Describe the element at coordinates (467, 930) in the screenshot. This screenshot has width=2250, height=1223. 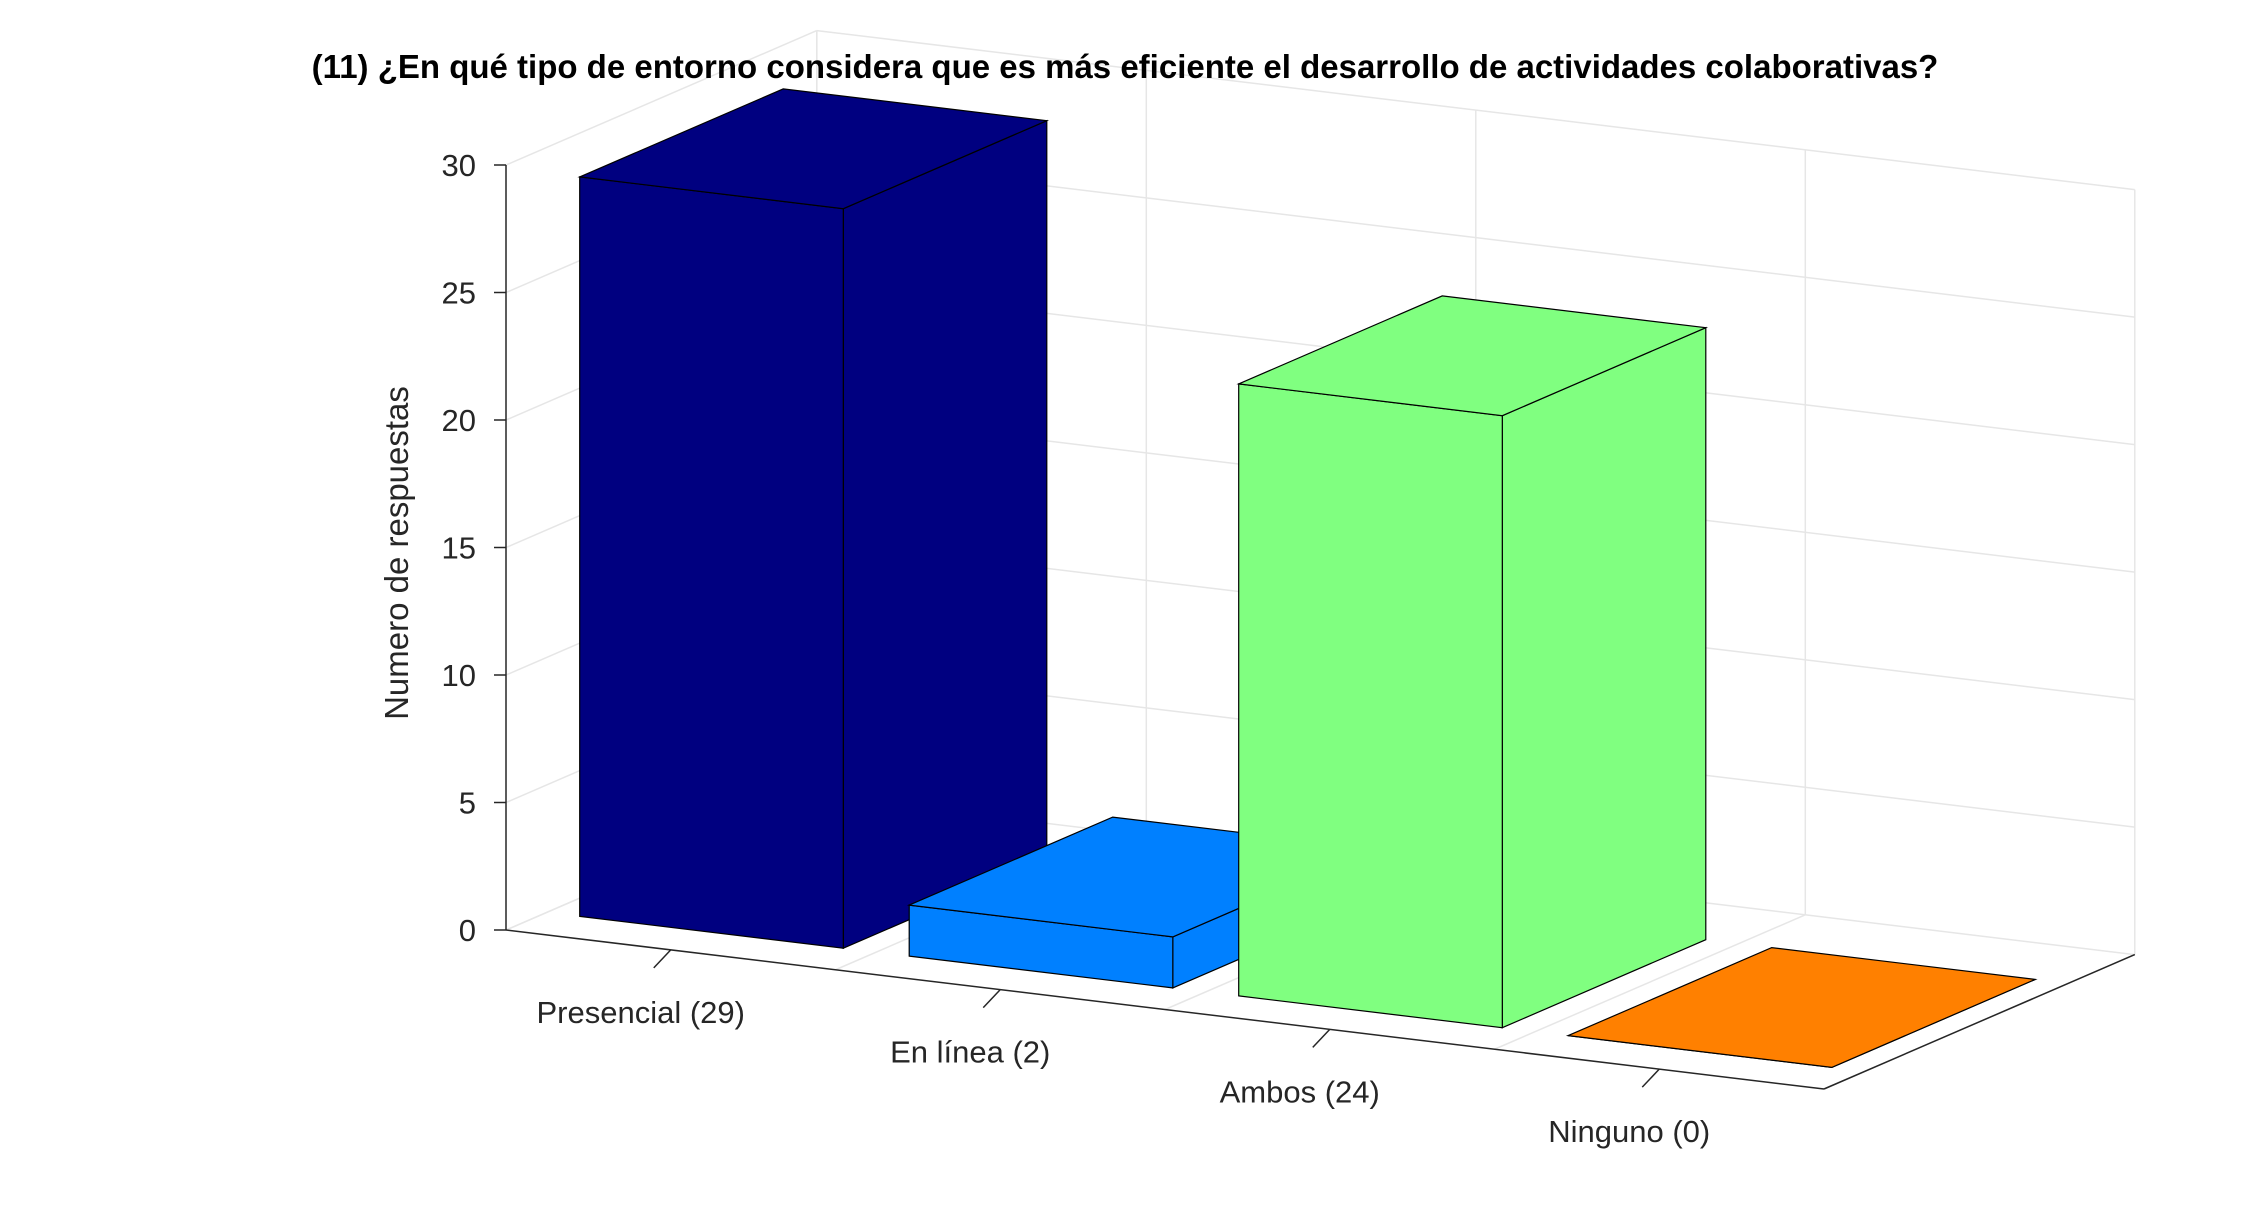
I see `y-tick-label: 0` at that location.